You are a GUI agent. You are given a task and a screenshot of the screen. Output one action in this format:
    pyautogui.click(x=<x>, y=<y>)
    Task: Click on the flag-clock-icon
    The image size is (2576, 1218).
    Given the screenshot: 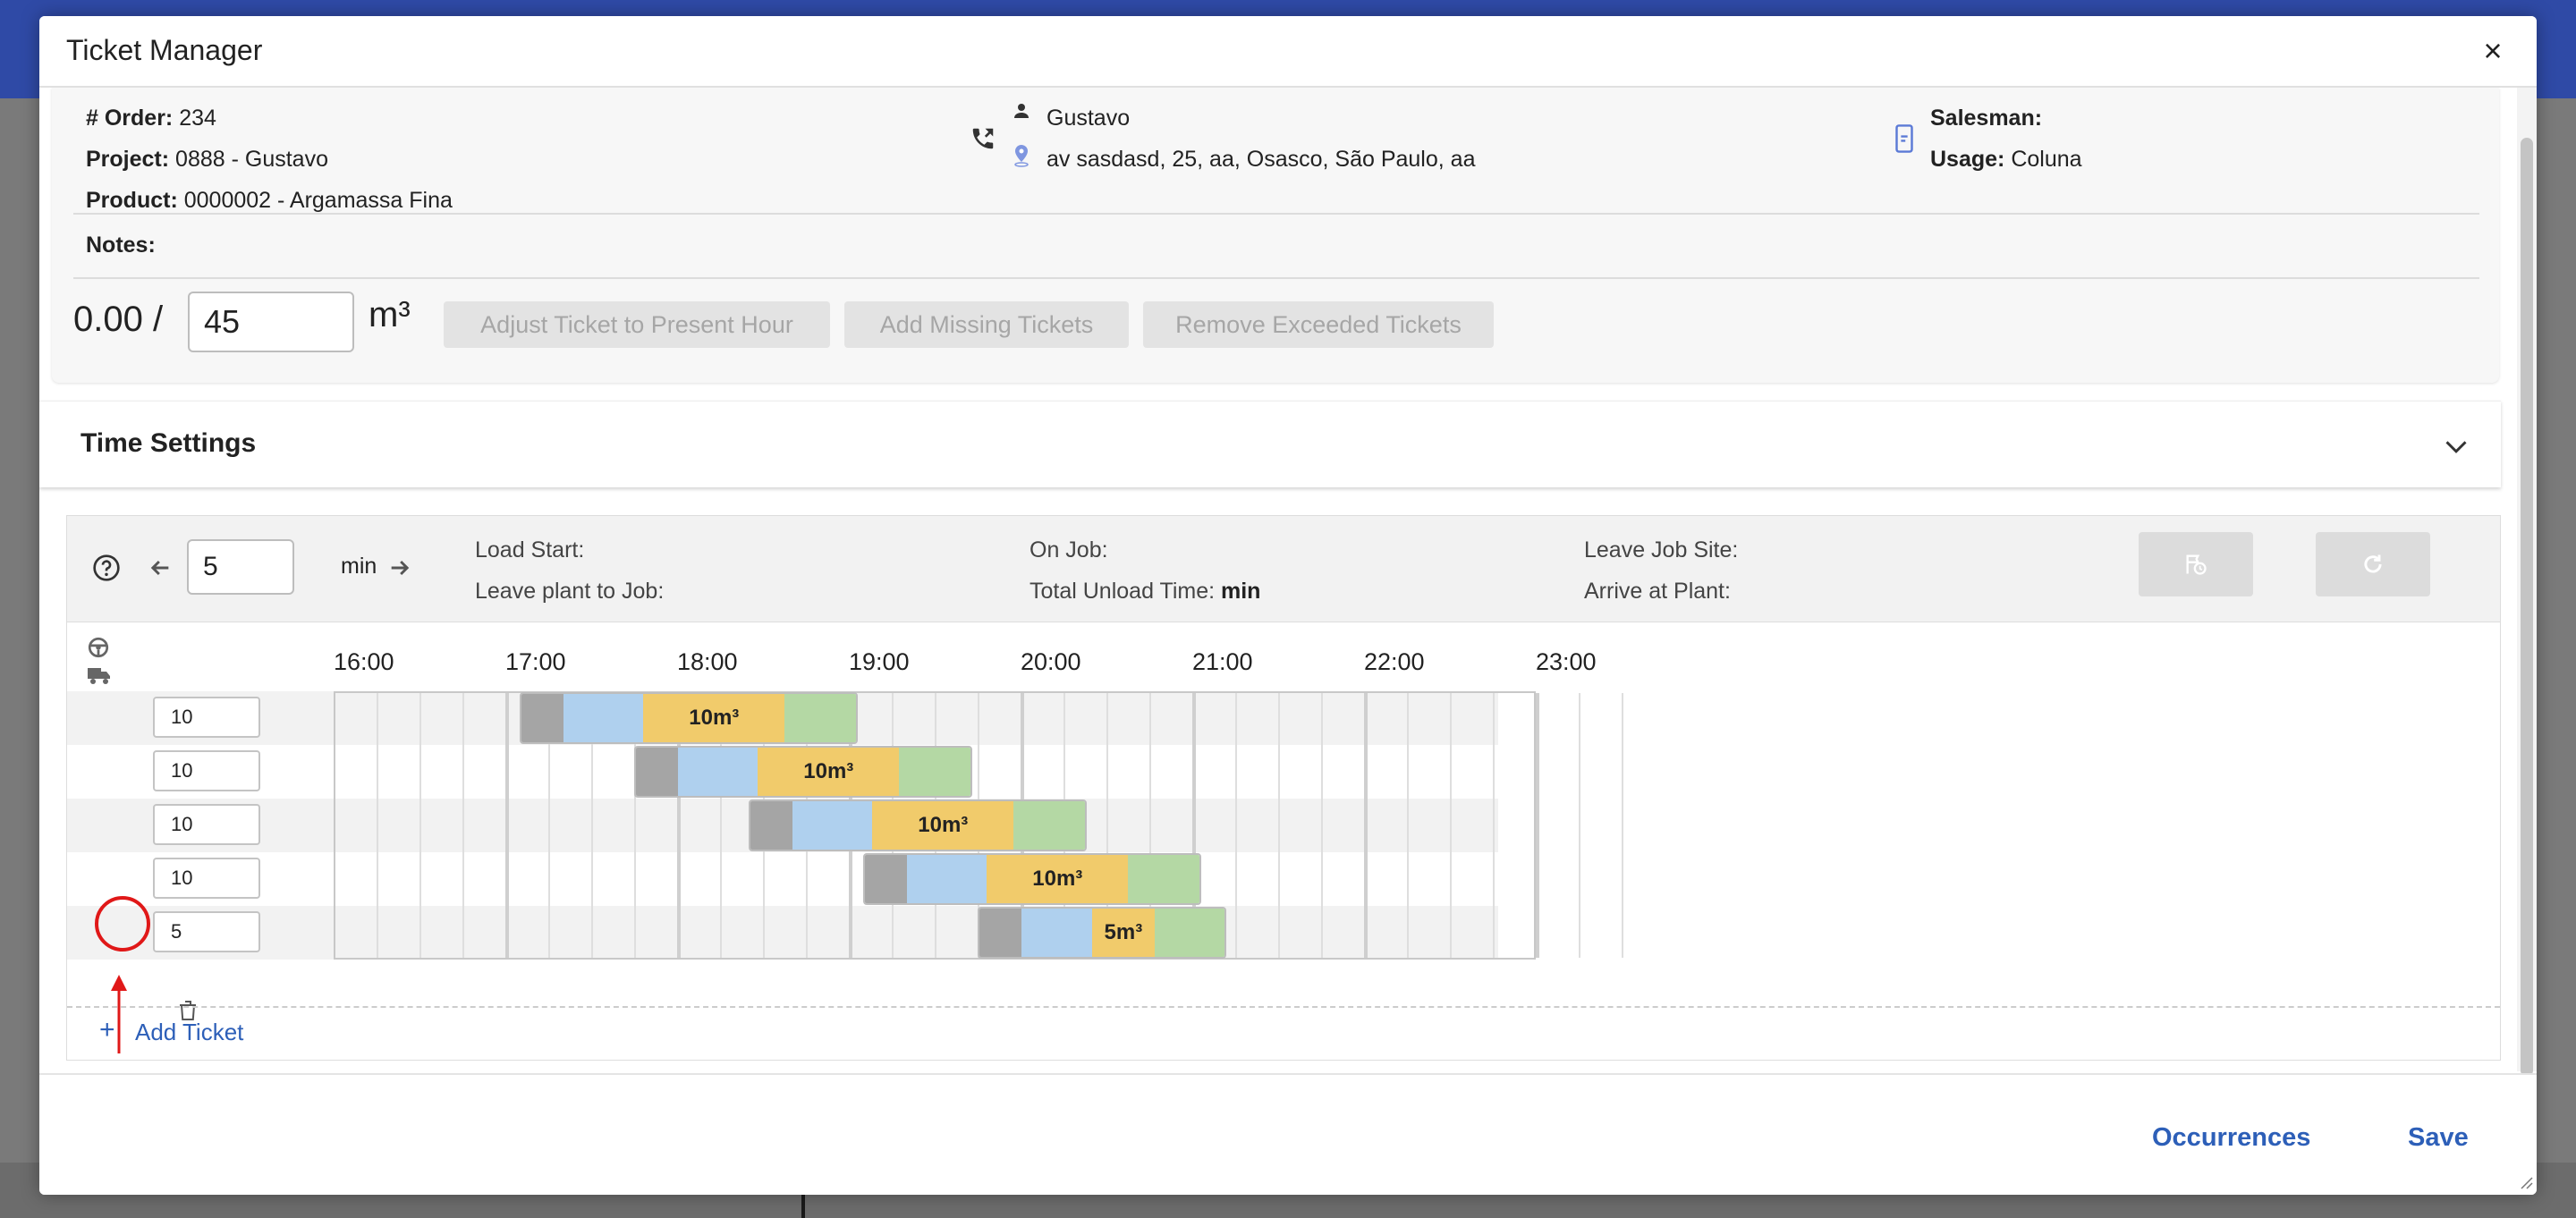 What is the action you would take?
    pyautogui.click(x=2196, y=564)
    